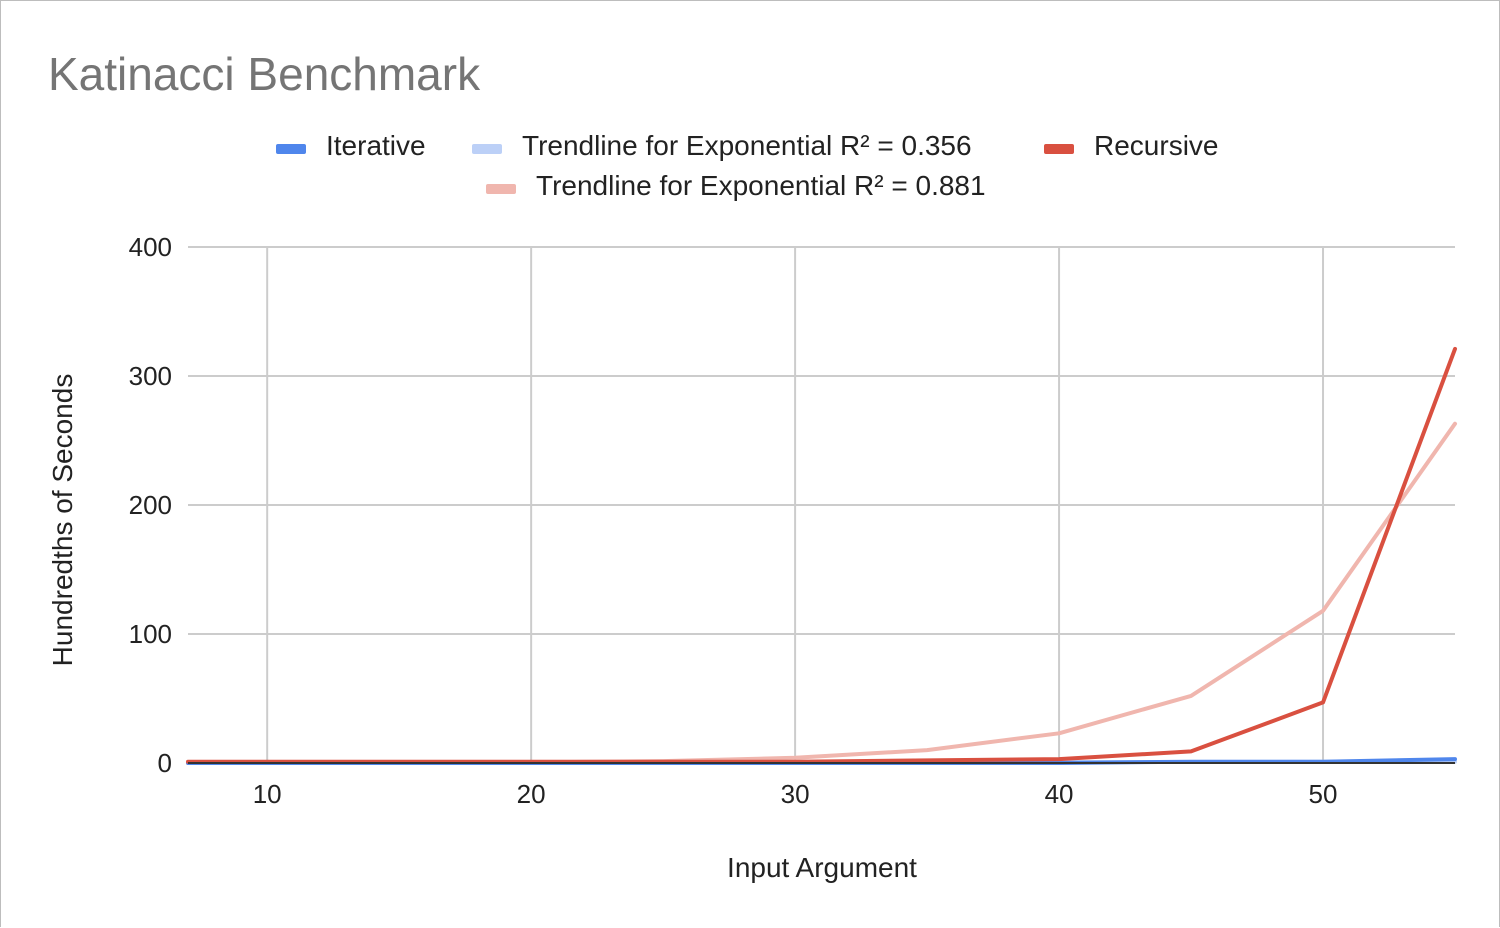 This screenshot has width=1500, height=928. I want to click on chart-title: Katinacci Benchmark, so click(264, 74).